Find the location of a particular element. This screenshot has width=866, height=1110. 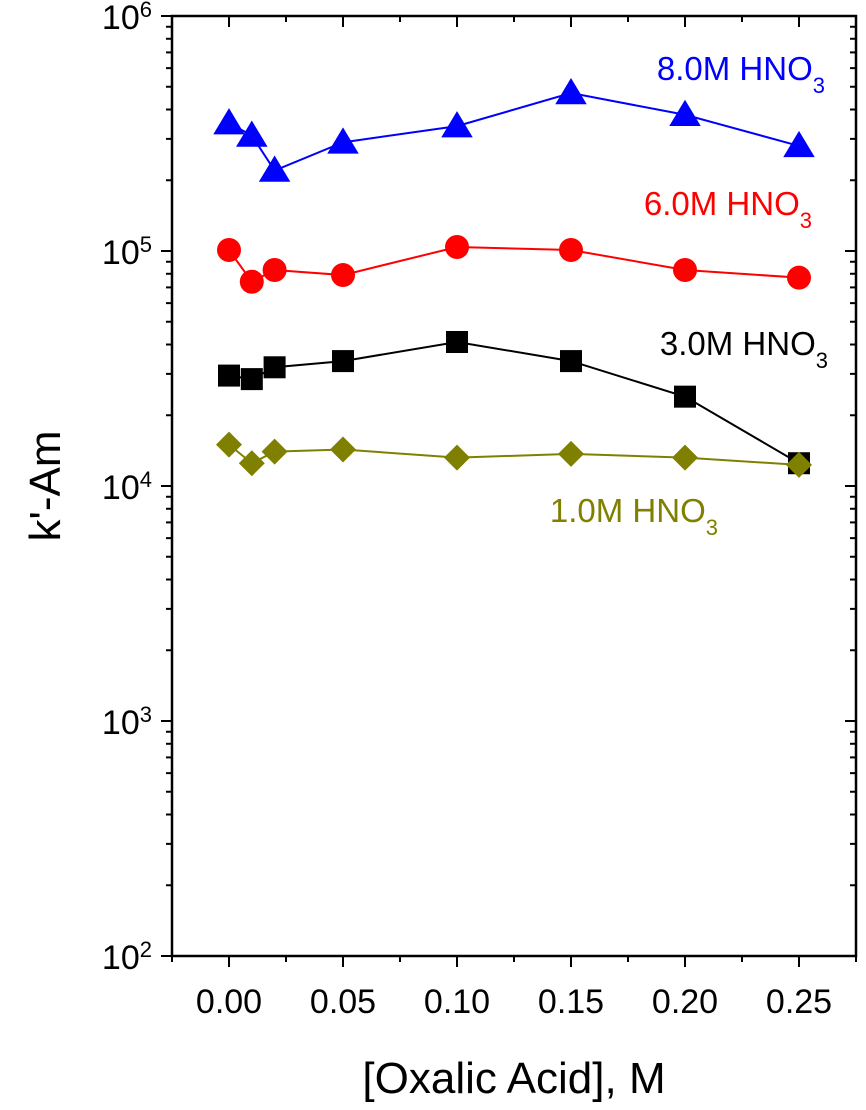

series-label: 1.0M HNO3 is located at coordinates (634, 516).